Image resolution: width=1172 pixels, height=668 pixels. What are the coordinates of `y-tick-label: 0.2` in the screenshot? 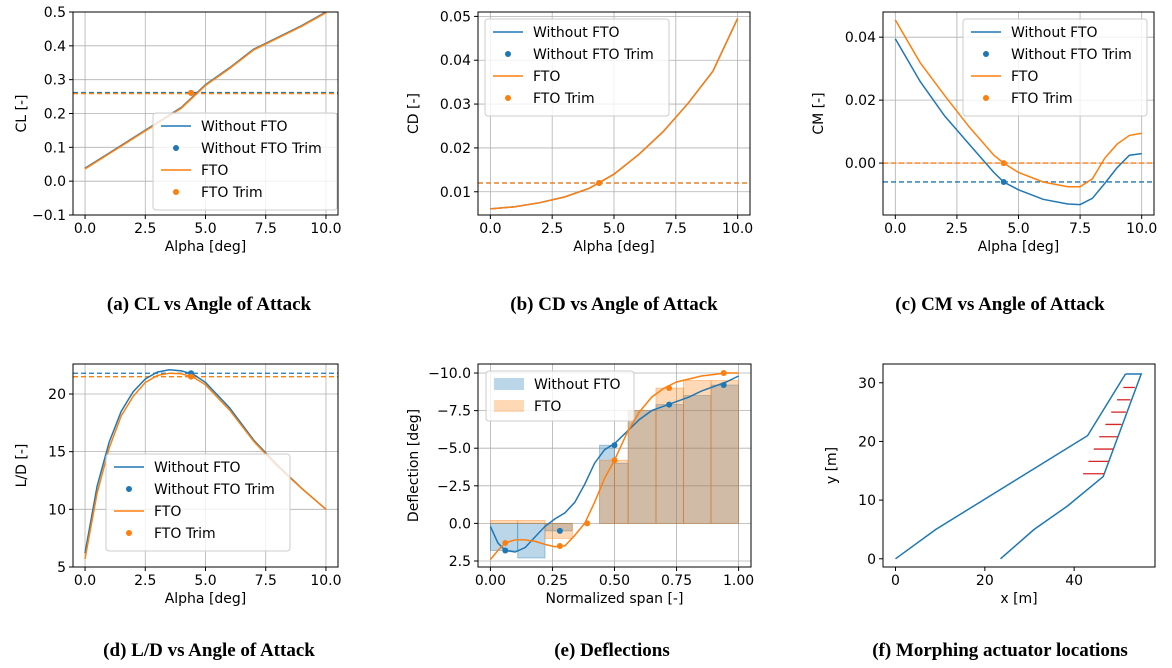 It's located at (55, 115).